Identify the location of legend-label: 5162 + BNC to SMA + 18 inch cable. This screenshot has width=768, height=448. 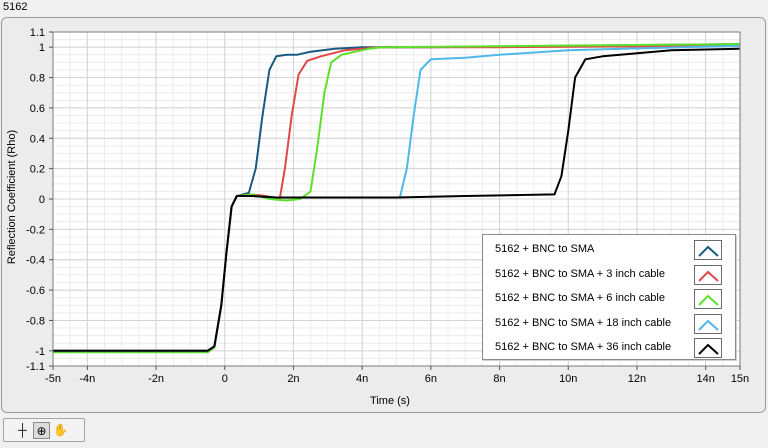
(583, 322).